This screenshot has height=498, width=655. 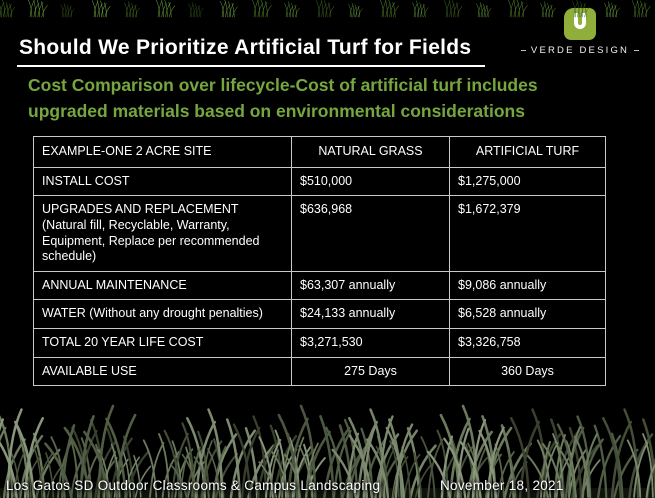 I want to click on natural-grass-value: $510,000, so click(x=370, y=181).